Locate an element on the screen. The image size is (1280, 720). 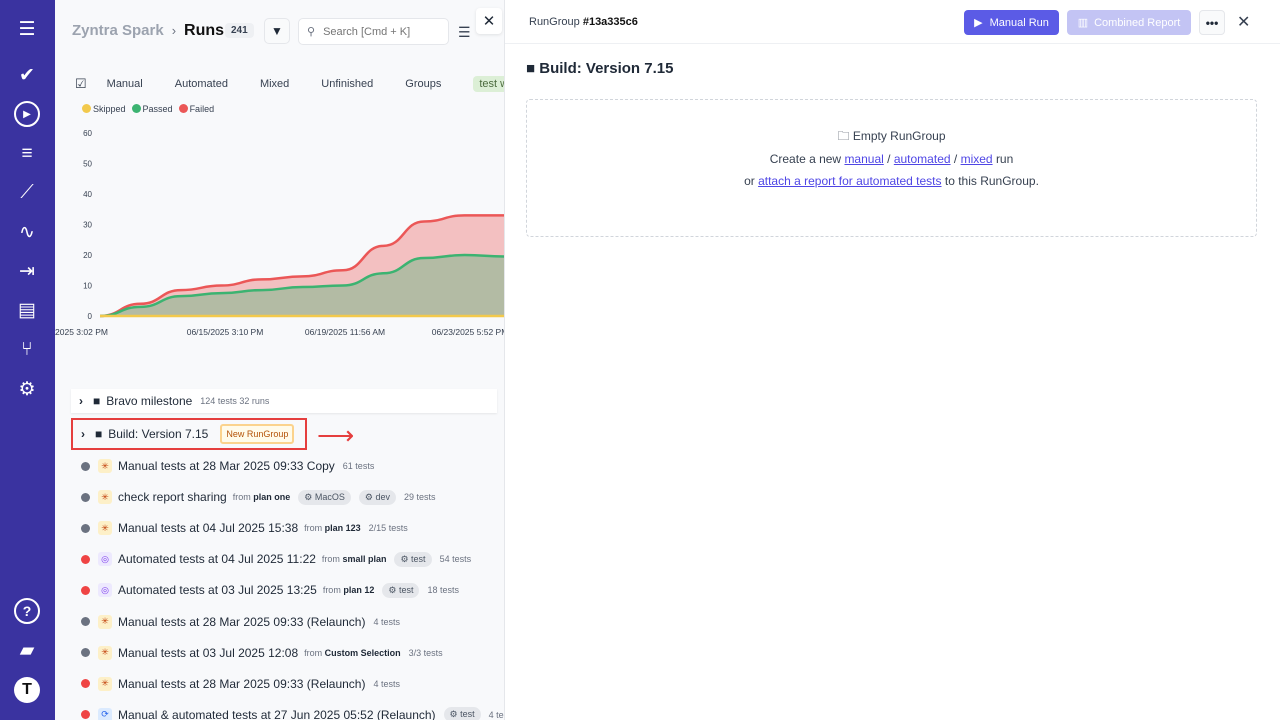
legend-item: Passed is located at coordinates (152, 109).